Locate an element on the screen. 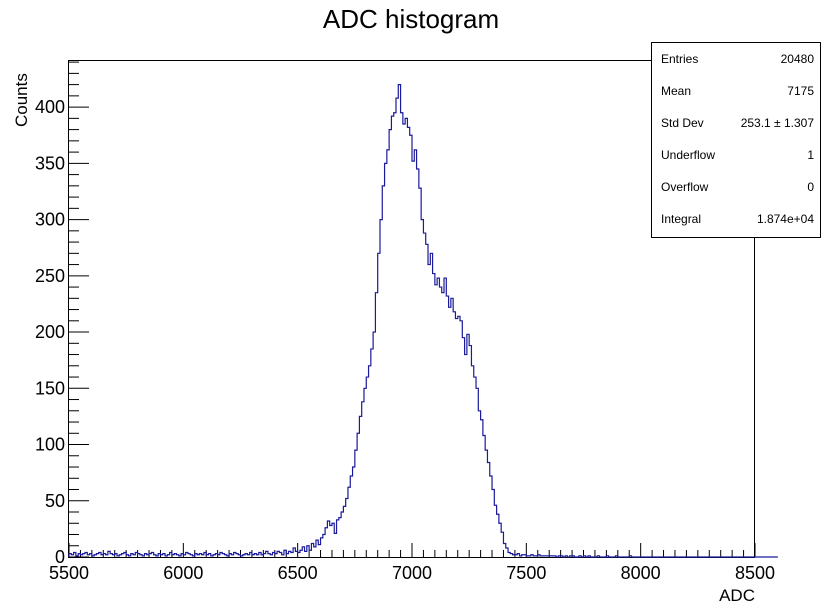  y-tick-label: 50 is located at coordinates (55, 501).